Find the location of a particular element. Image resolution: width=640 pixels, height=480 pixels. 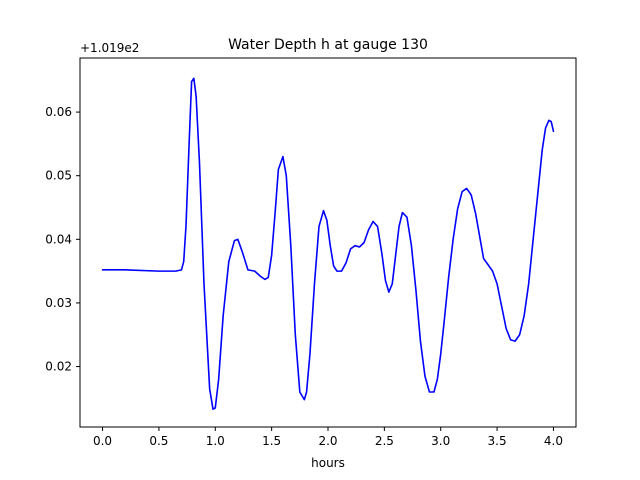

y-tick-label: 0.03 is located at coordinates (58, 303).